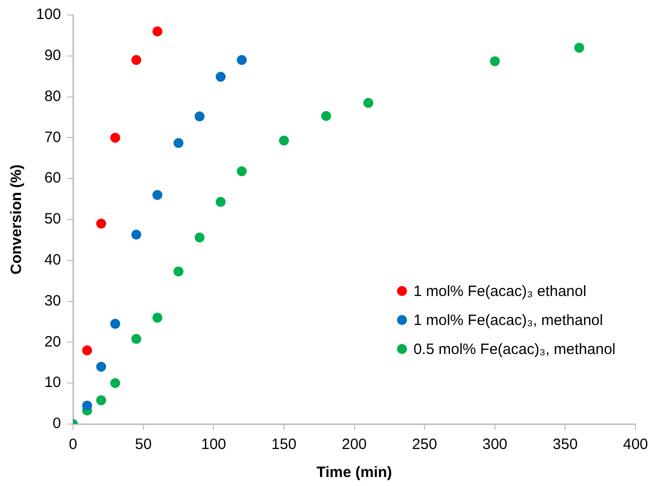  I want to click on x-tick-label: 200, so click(354, 445).